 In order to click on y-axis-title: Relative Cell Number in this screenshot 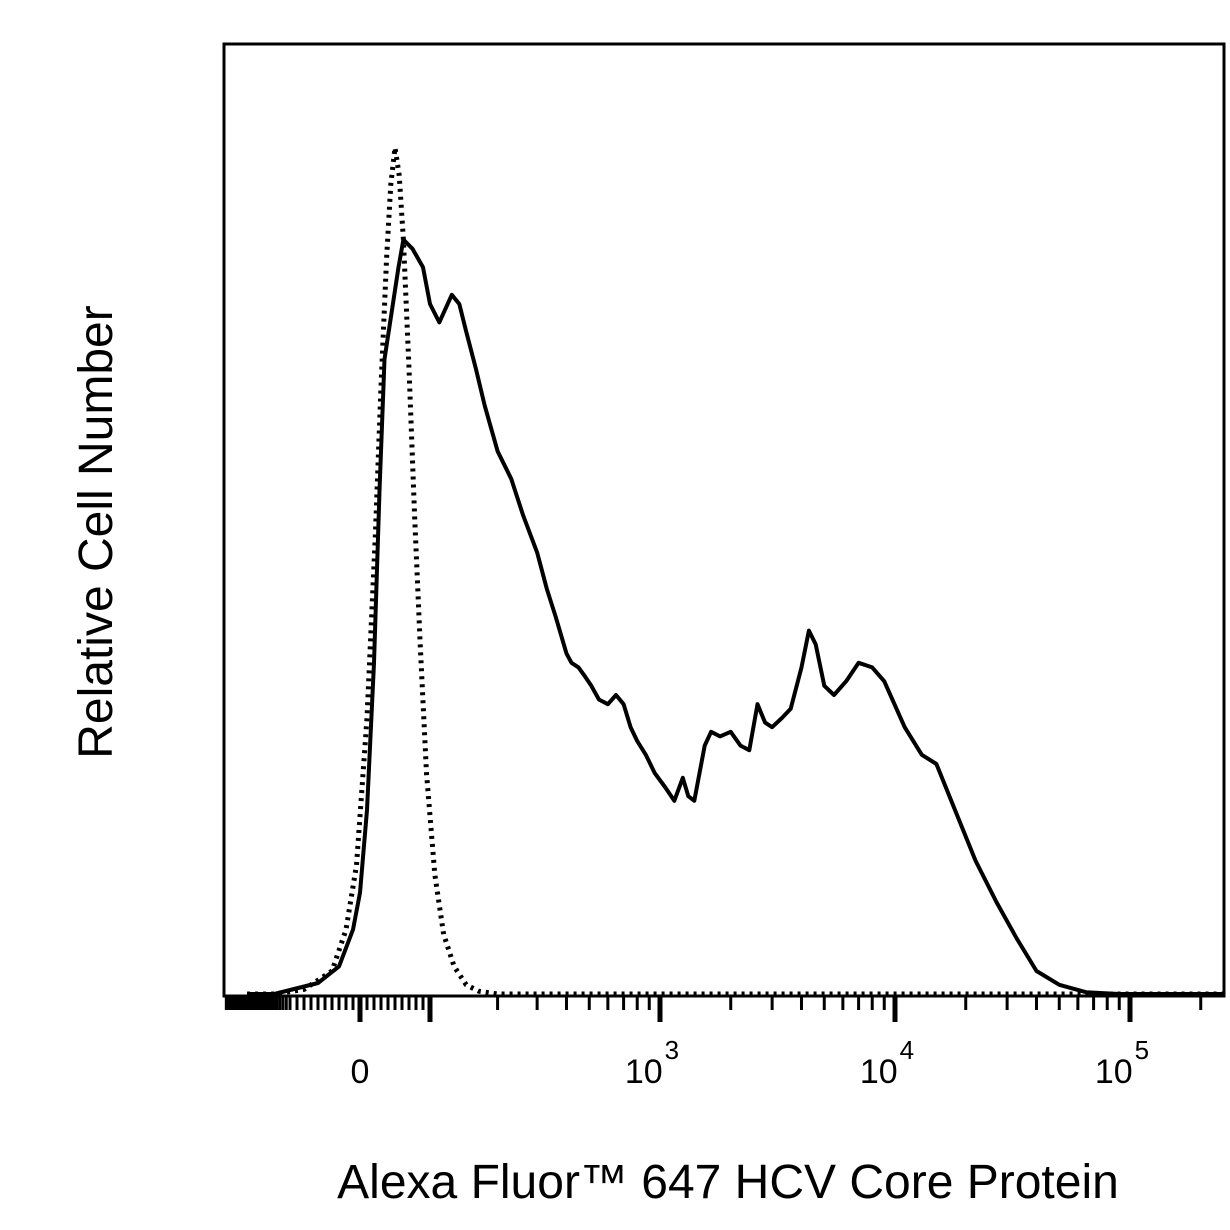, I will do `click(96, 532)`.